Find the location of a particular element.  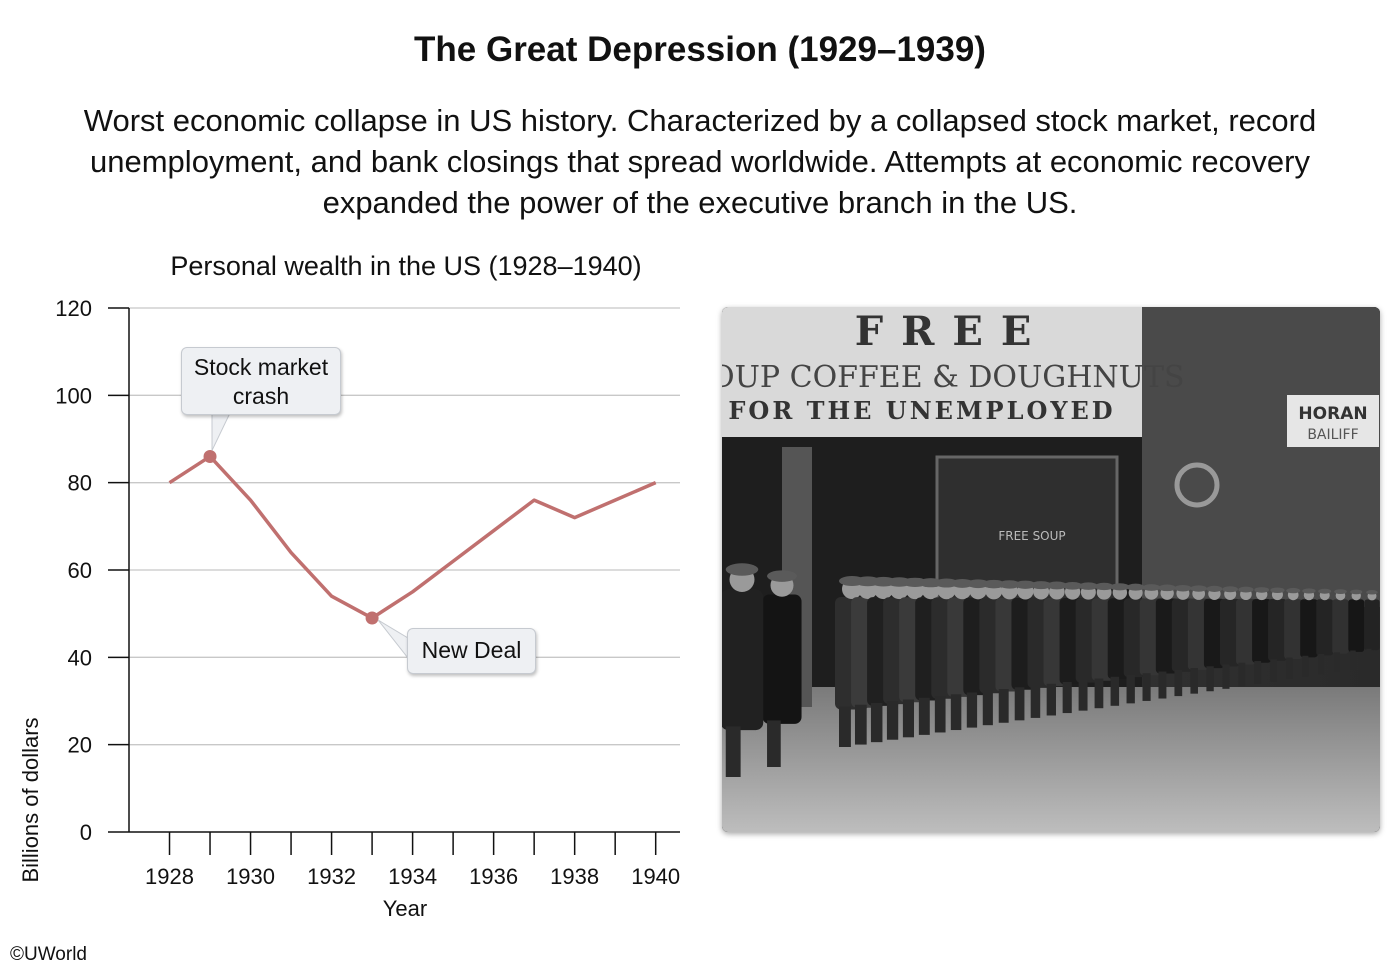

callout-crash-pointer is located at coordinates (221, 431).